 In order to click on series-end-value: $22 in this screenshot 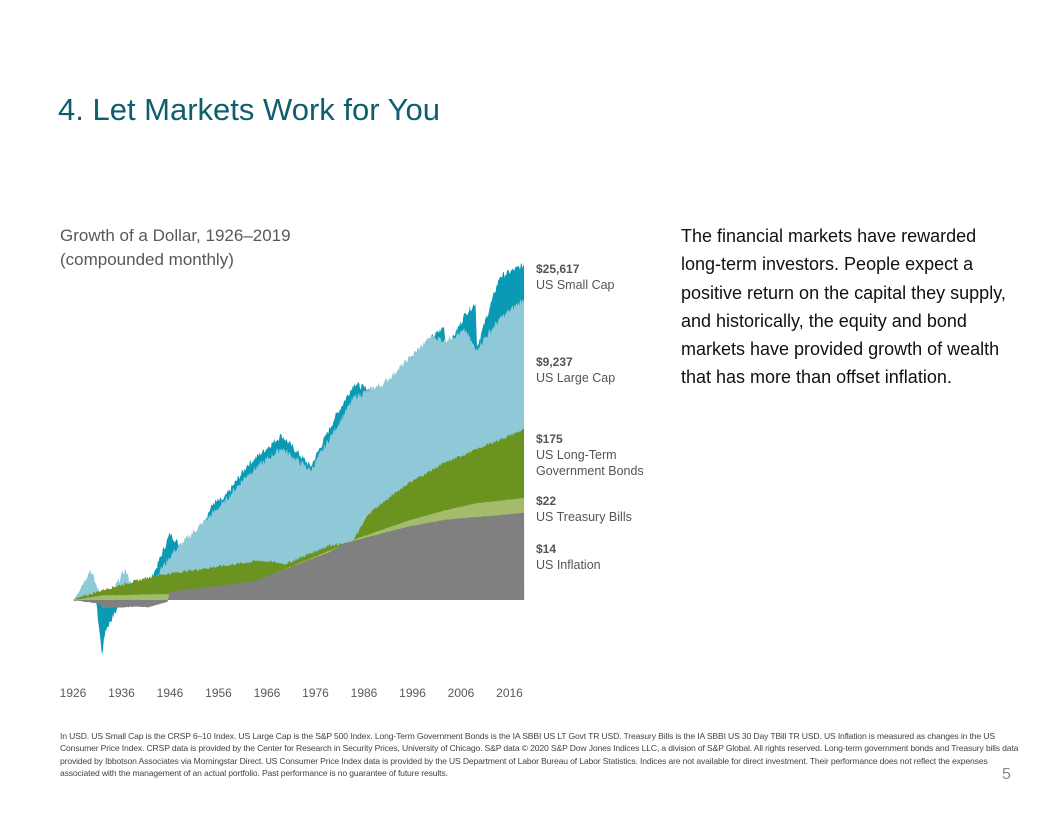, I will do `click(546, 501)`.